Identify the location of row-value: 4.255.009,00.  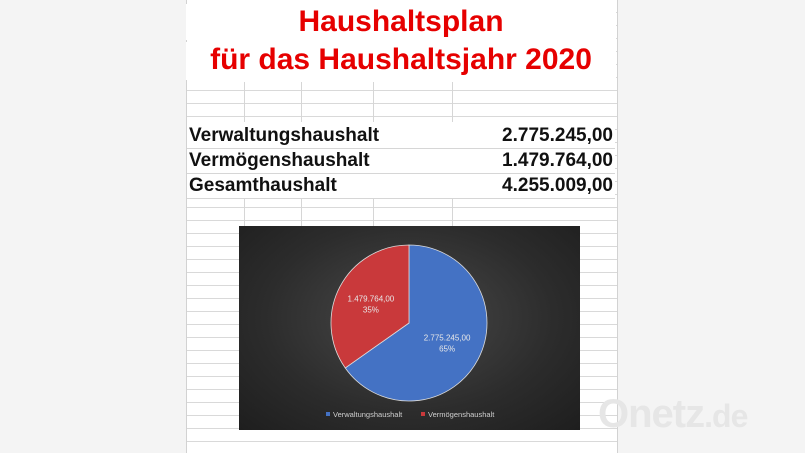
(557, 185).